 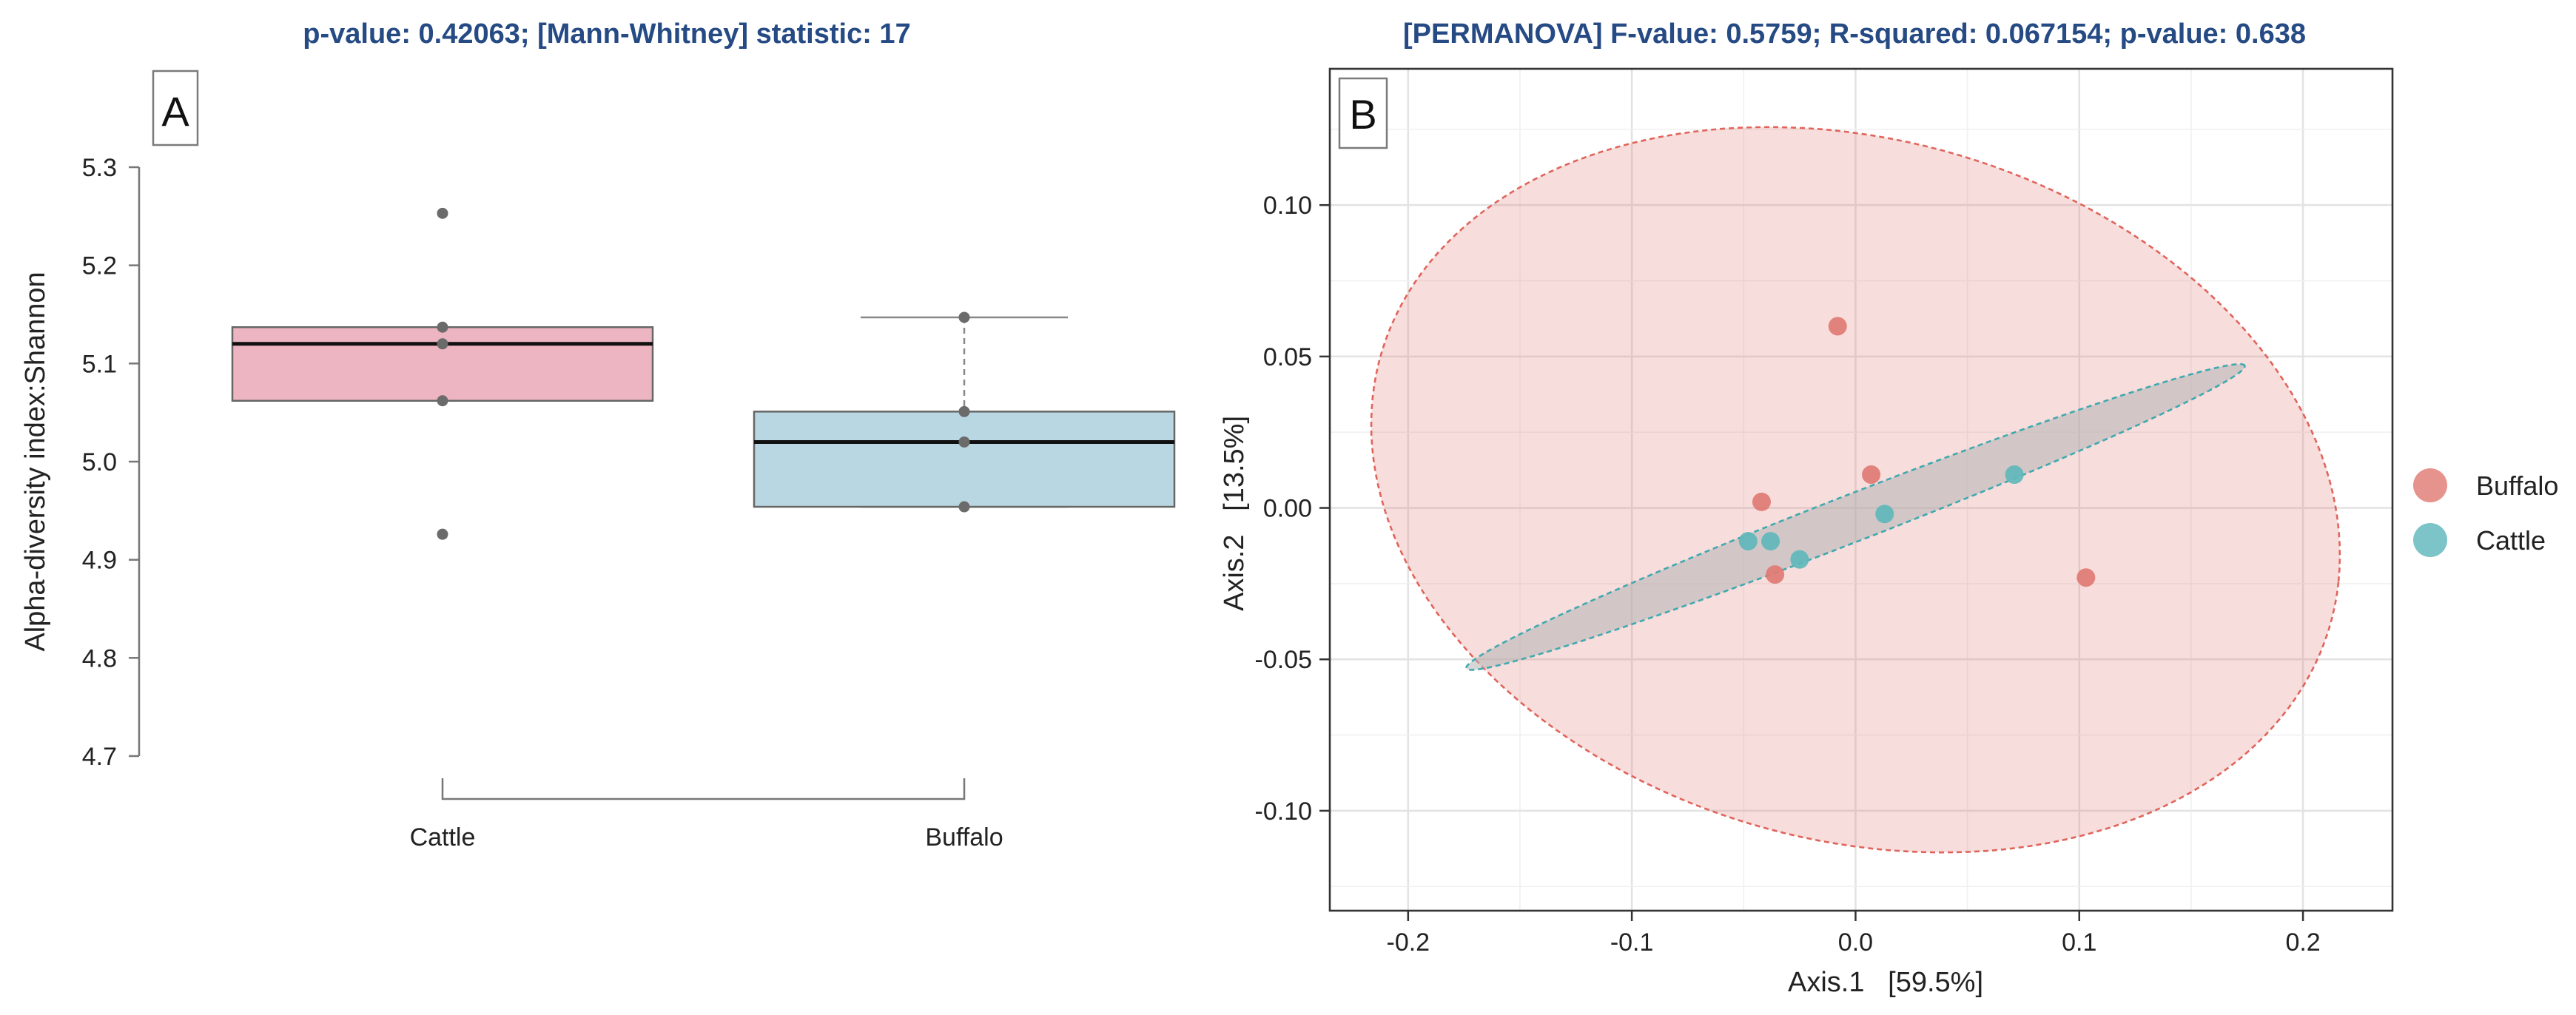 I want to click on panel-a-y-tick-label: 4.7, so click(x=99, y=757).